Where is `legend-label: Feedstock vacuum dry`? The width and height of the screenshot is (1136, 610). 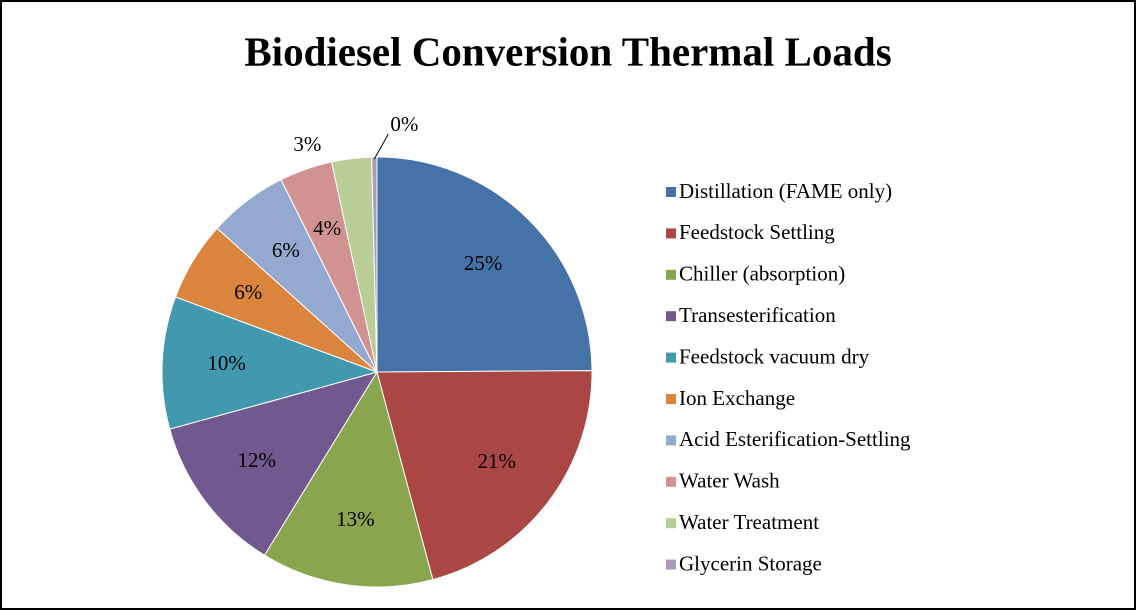 legend-label: Feedstock vacuum dry is located at coordinates (774, 356).